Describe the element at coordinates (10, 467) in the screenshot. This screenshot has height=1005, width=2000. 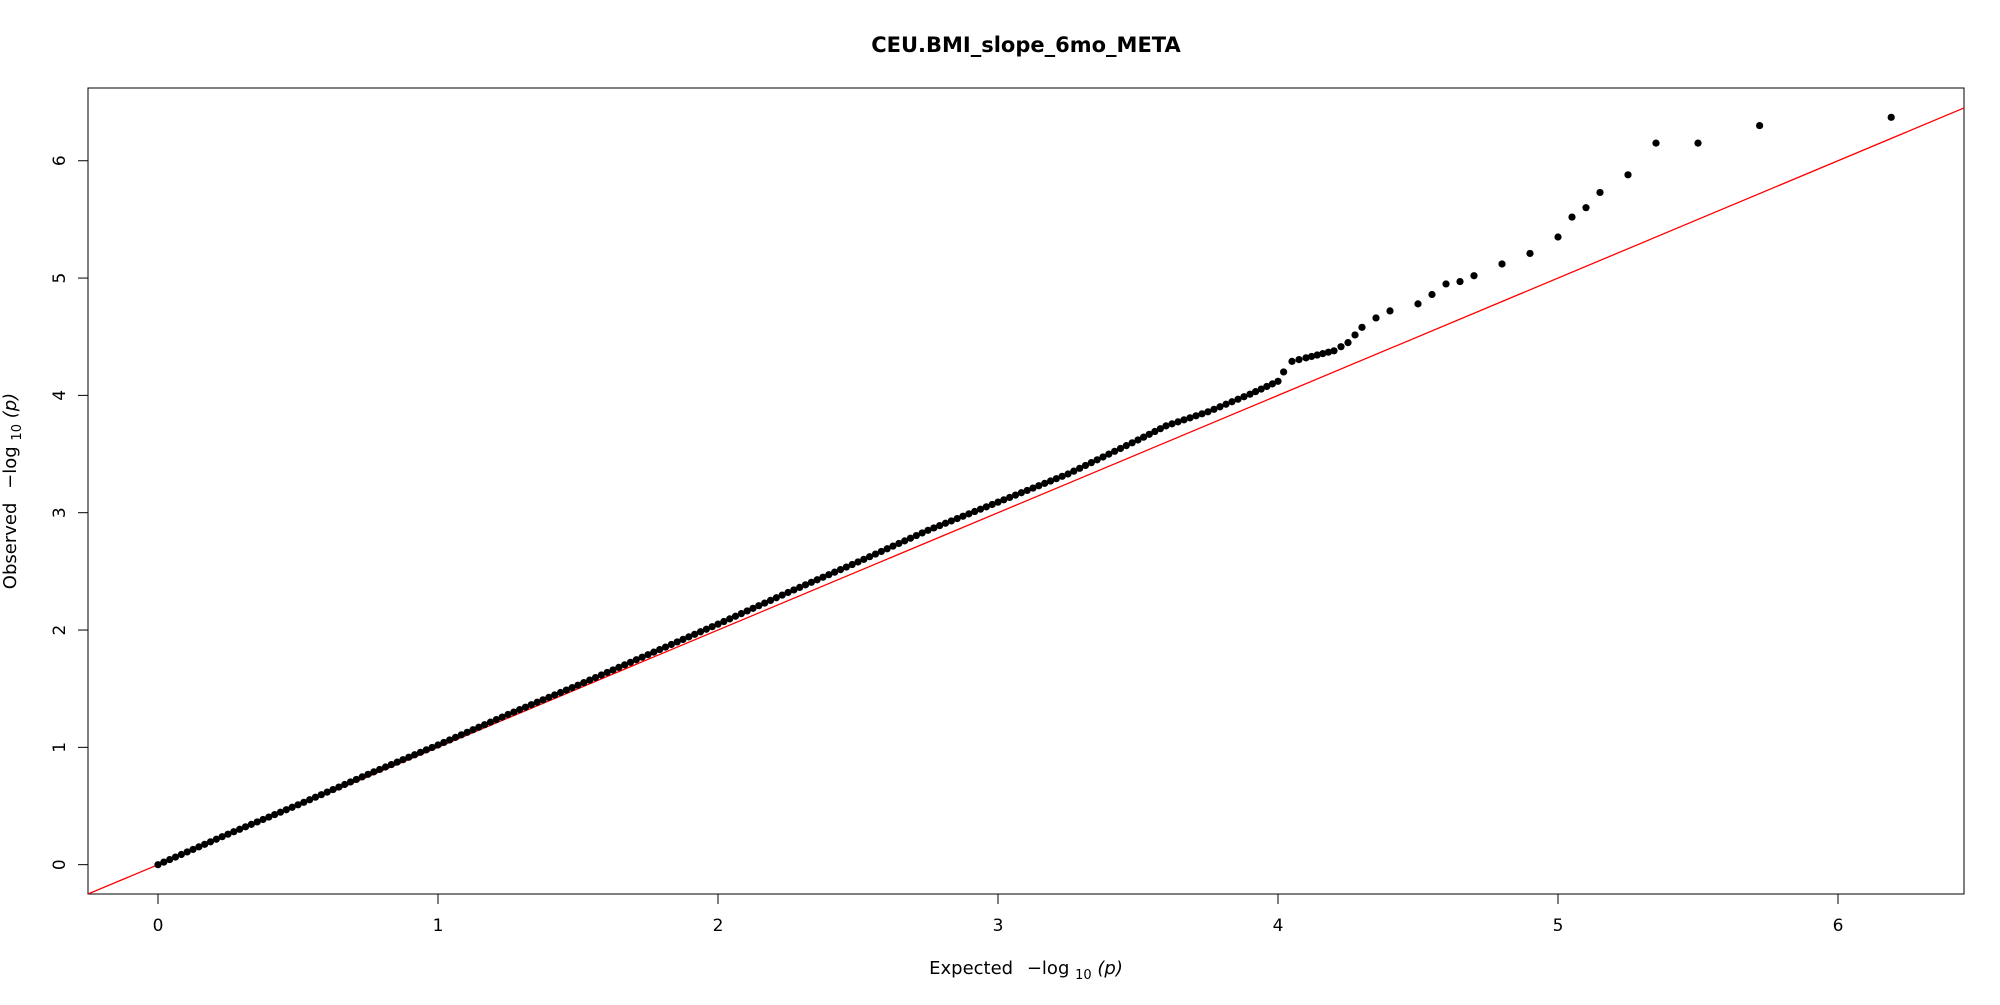
I see `y-axis-label-minus-log: −log` at that location.